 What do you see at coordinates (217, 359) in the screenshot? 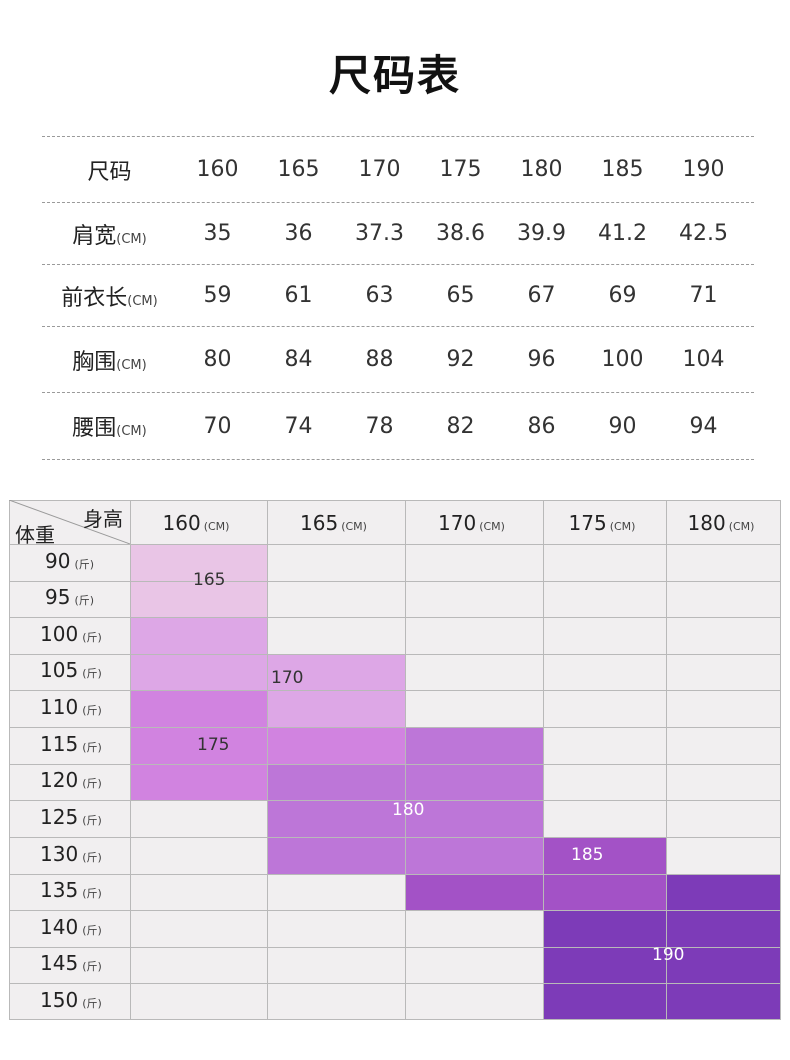
I see `value-cell: 80` at bounding box center [217, 359].